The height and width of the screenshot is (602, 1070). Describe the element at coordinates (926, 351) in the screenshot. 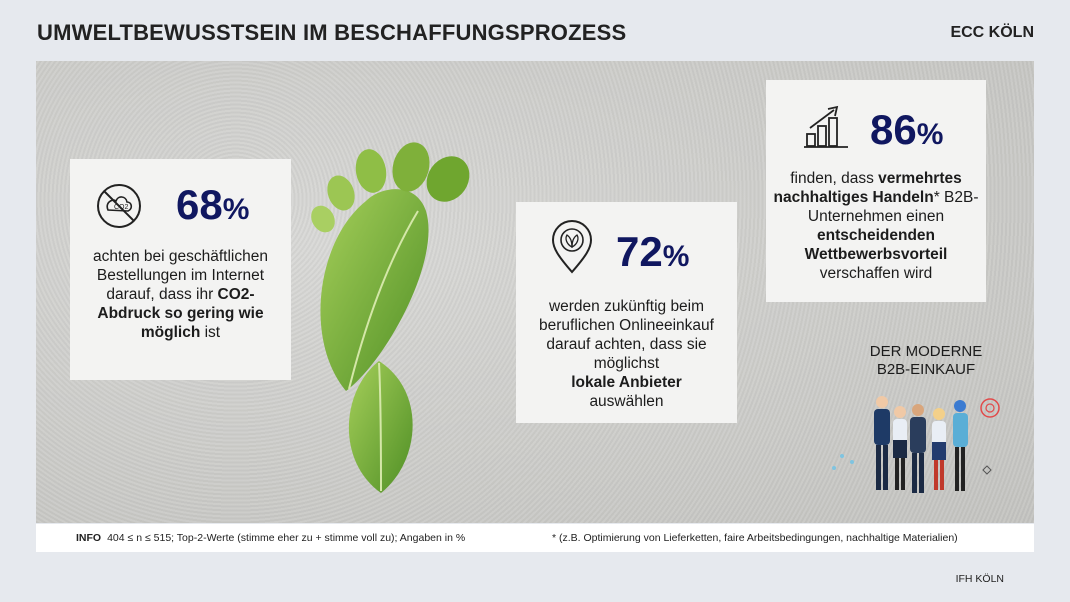

I see `illustration-label-line: DER MODERNE` at that location.